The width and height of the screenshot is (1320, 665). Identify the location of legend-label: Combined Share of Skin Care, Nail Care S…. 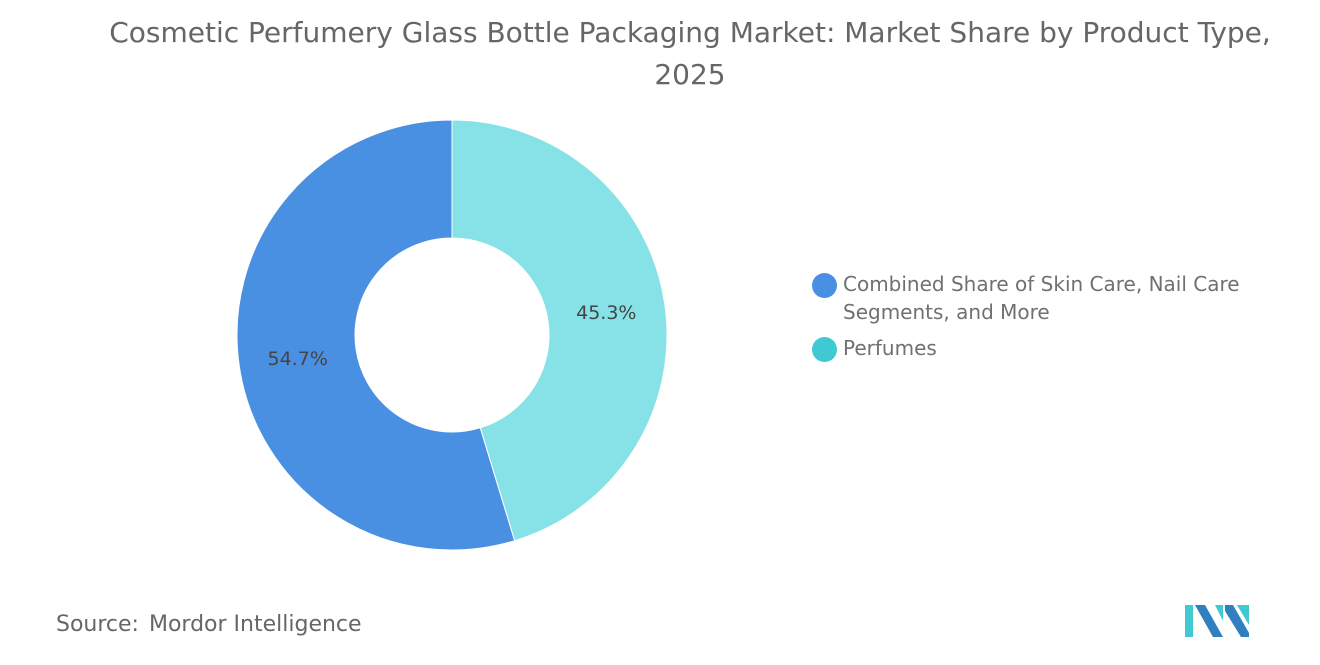
(1041, 298).